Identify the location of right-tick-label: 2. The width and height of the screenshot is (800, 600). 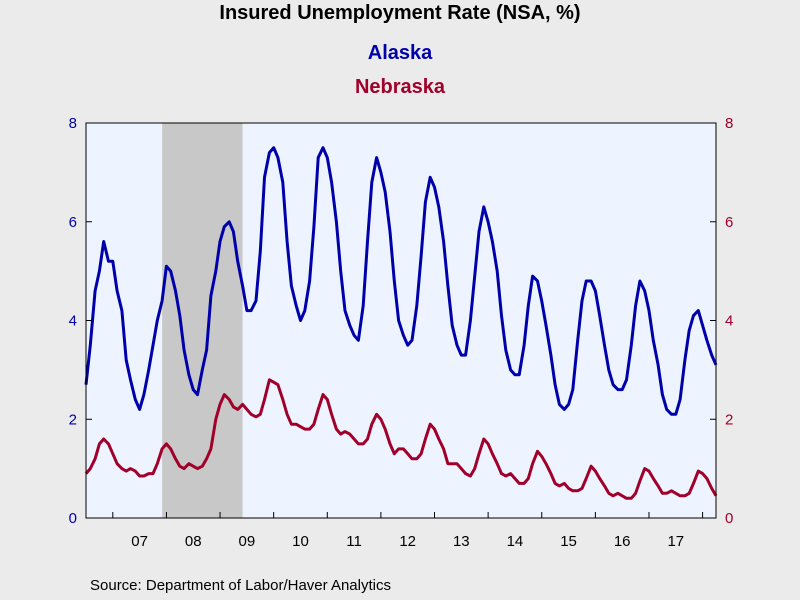
(729, 419).